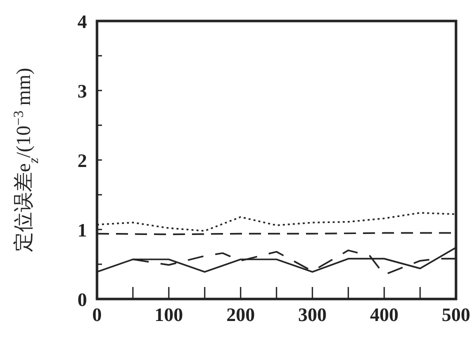 The image size is (476, 342). I want to click on y-tick-label: 1, so click(82, 231).